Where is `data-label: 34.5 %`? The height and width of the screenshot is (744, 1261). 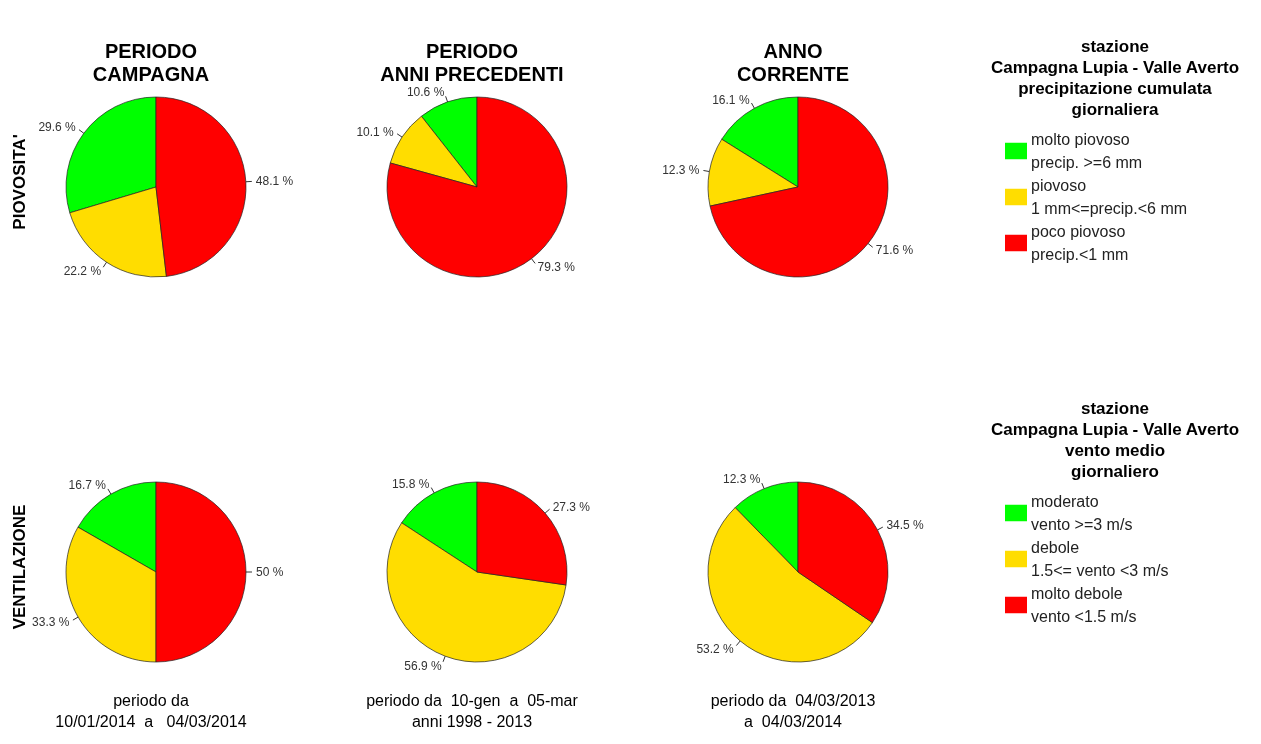
data-label: 34.5 % is located at coordinates (905, 525).